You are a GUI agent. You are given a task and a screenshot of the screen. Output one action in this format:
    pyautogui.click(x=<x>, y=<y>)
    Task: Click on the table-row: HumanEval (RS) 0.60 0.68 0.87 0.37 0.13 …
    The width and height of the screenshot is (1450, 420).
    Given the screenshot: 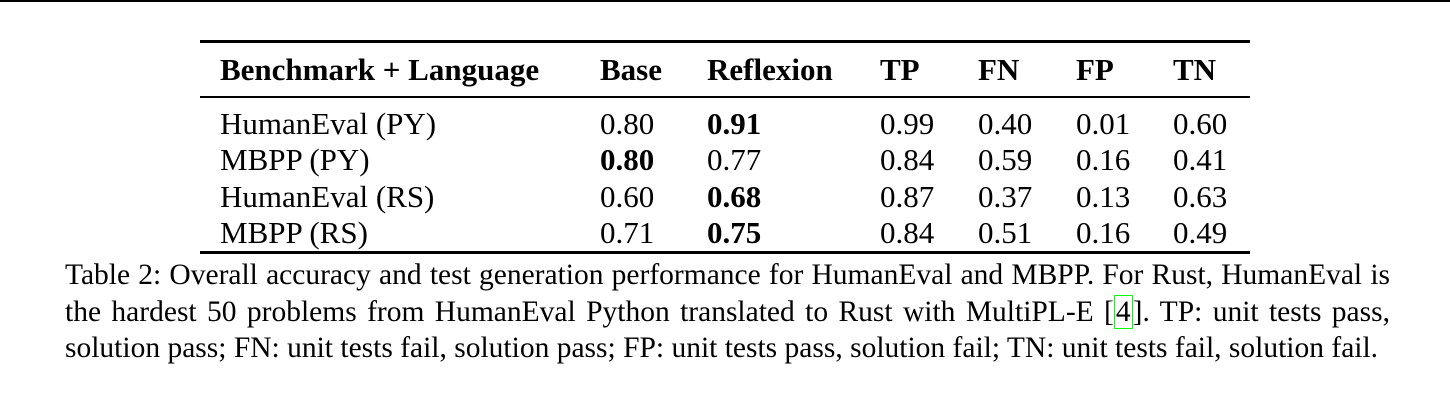 What is the action you would take?
    pyautogui.click(x=725, y=197)
    